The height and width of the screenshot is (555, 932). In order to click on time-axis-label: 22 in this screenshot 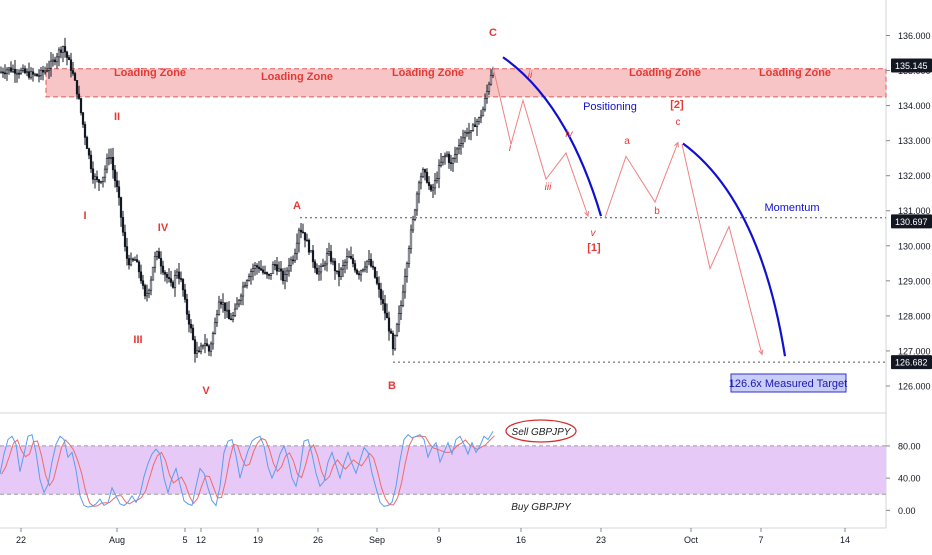, I will do `click(21, 540)`.